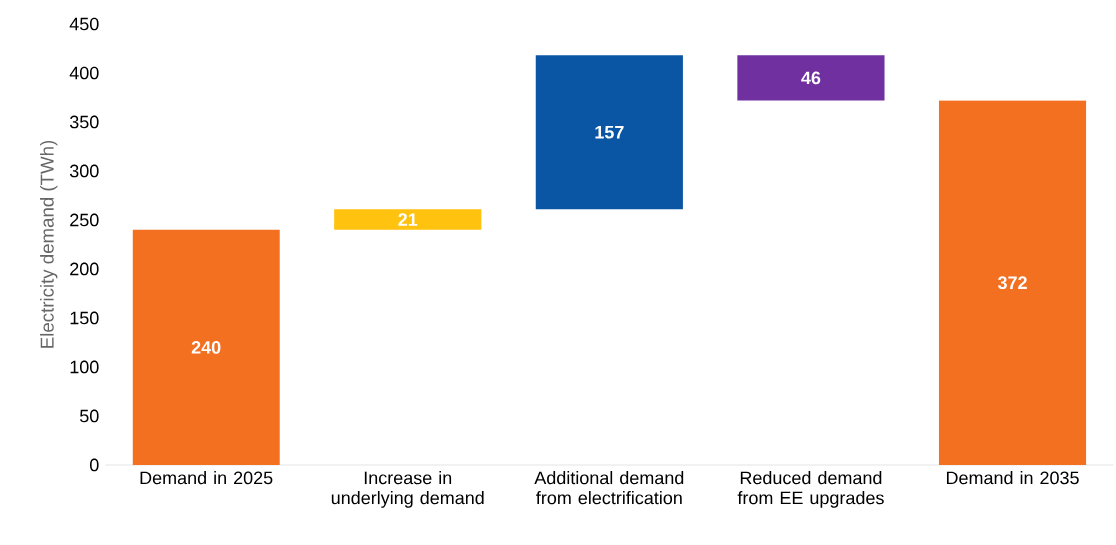  I want to click on y-tick-label: 100, so click(84, 367).